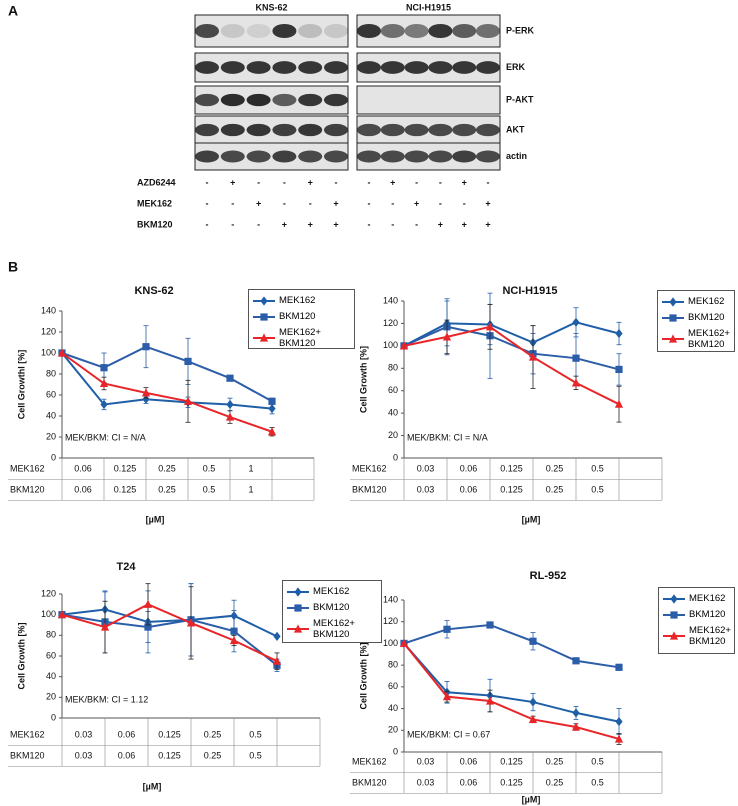  I want to click on annotation: MEK/BKM: CI = 0.67, so click(448, 734).